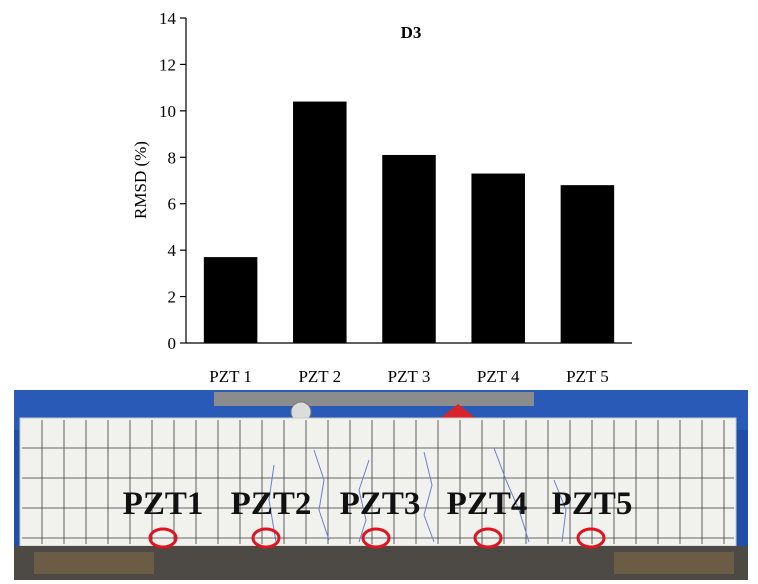 The height and width of the screenshot is (584, 758). What do you see at coordinates (167, 111) in the screenshot?
I see `y-tick-label-5: 10` at bounding box center [167, 111].